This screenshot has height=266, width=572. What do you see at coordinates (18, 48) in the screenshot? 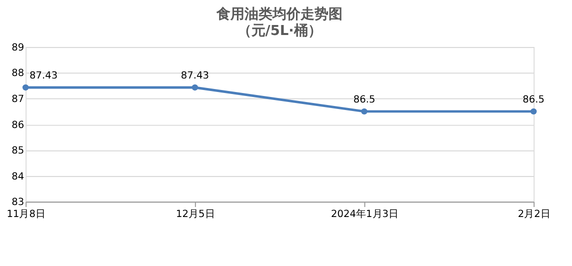
I see `y-tick-label: 89` at bounding box center [18, 48].